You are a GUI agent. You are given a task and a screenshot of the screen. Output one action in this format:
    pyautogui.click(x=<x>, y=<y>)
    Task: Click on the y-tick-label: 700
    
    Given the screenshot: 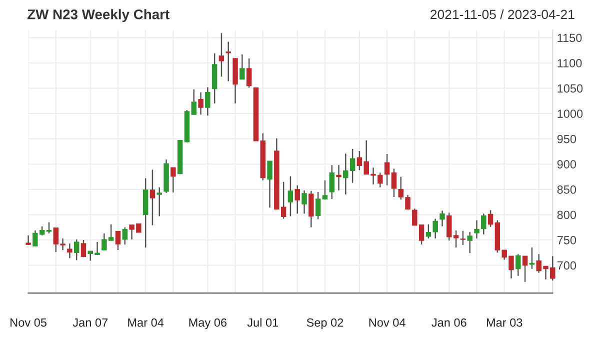 What is the action you would take?
    pyautogui.click(x=566, y=265)
    